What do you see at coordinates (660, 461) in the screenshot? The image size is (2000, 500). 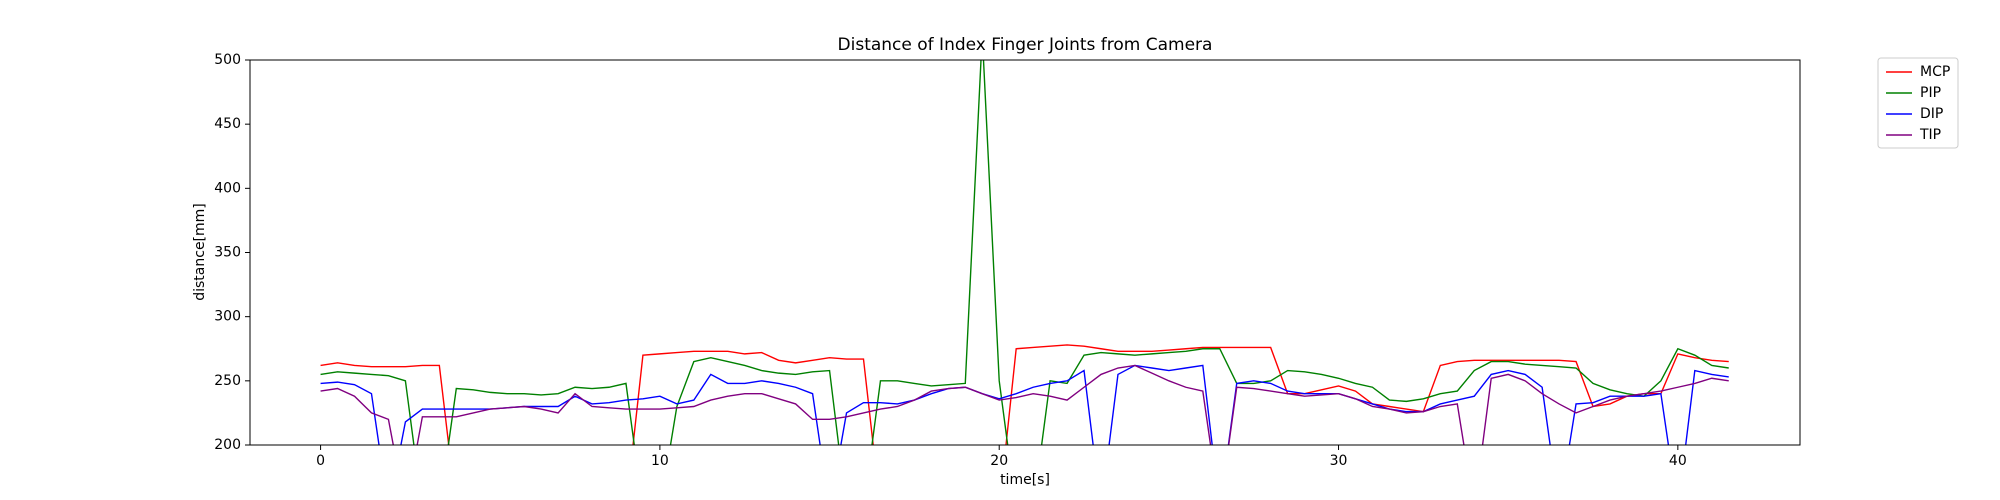 I see `x-tick-label: 10` at bounding box center [660, 461].